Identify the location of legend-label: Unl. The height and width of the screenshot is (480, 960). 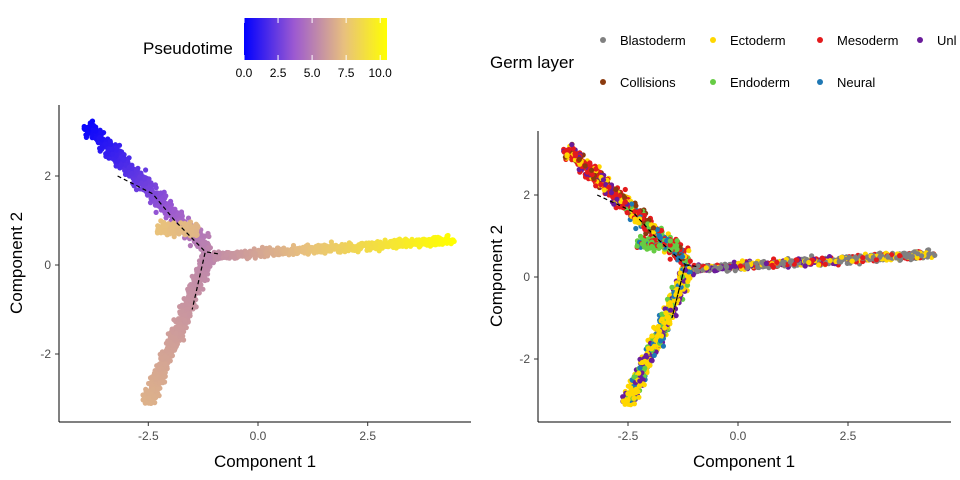
(947, 40).